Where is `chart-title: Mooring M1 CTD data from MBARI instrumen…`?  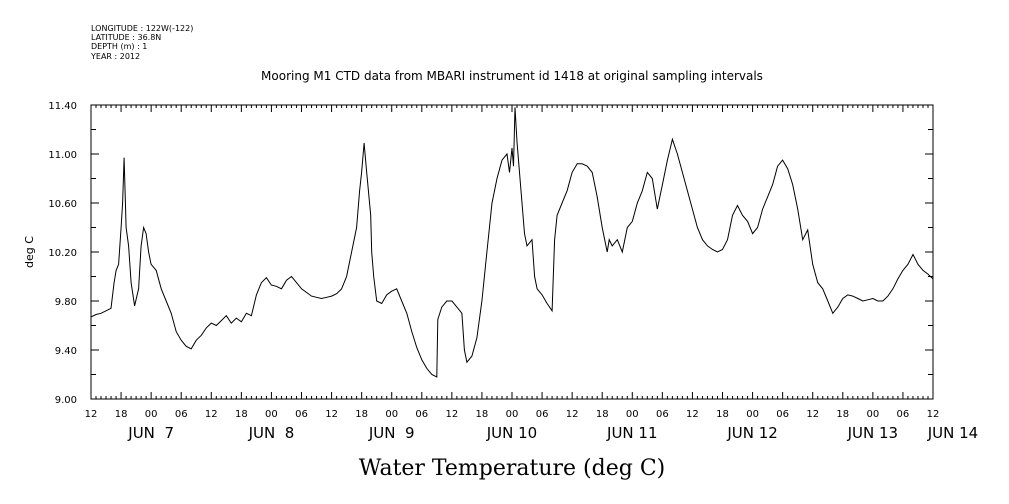 chart-title: Mooring M1 CTD data from MBARI instrumen… is located at coordinates (512, 76).